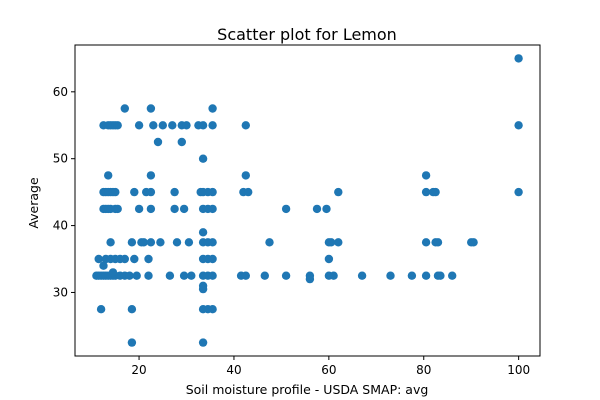  Describe the element at coordinates (423, 370) in the screenshot. I see `x-tick-label: 80` at that location.